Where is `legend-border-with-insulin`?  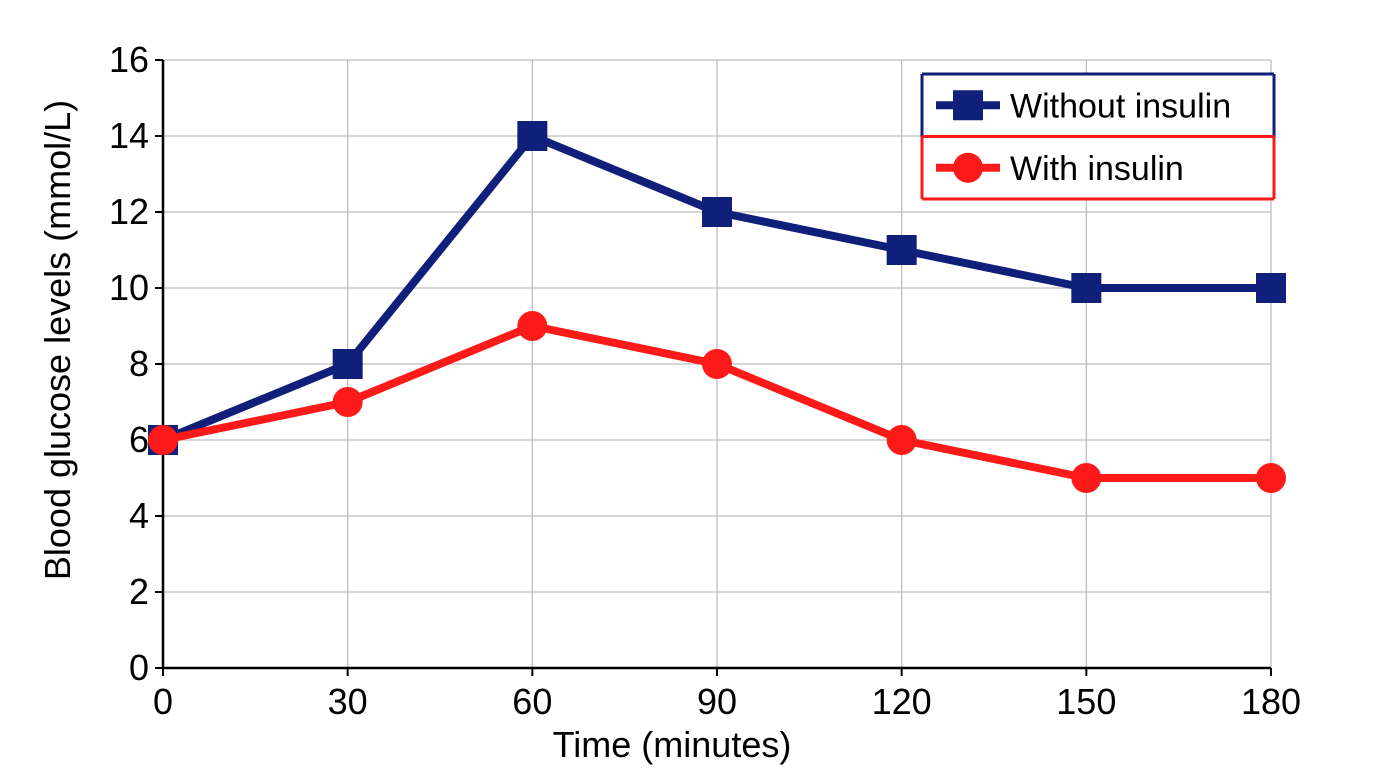 legend-border-with-insulin is located at coordinates (1098, 168).